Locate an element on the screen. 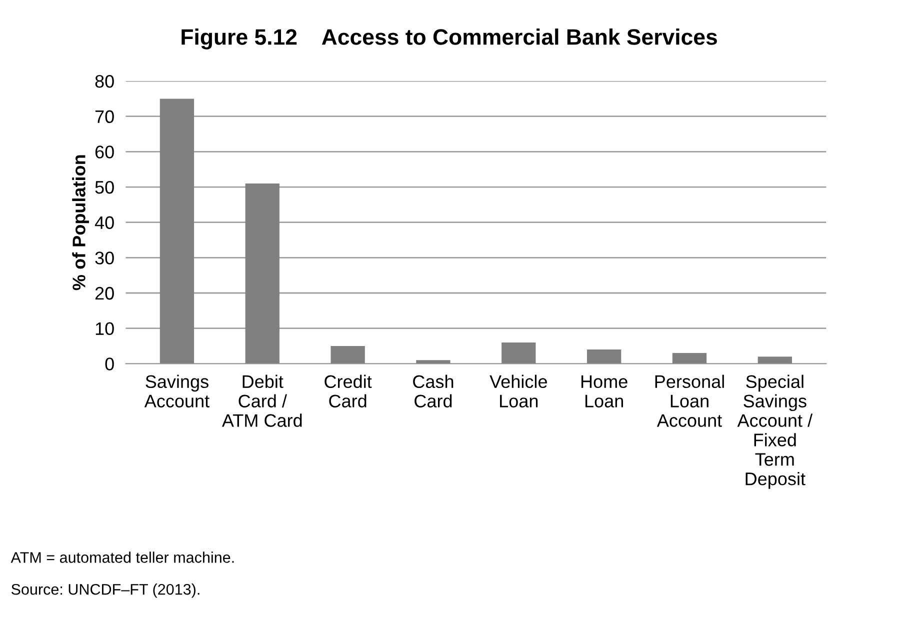 This screenshot has width=898, height=638. x-tick-label: Debit Card / ATM Card is located at coordinates (262, 400).